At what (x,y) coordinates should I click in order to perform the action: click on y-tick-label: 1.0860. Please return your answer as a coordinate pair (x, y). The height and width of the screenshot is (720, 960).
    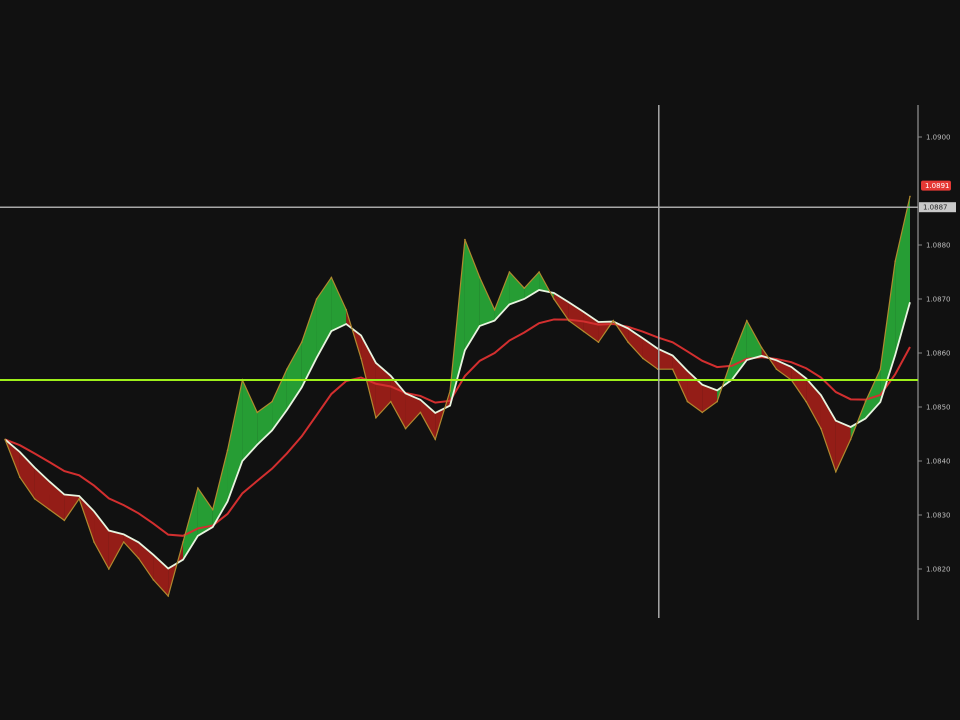
    Looking at the image, I should click on (938, 354).